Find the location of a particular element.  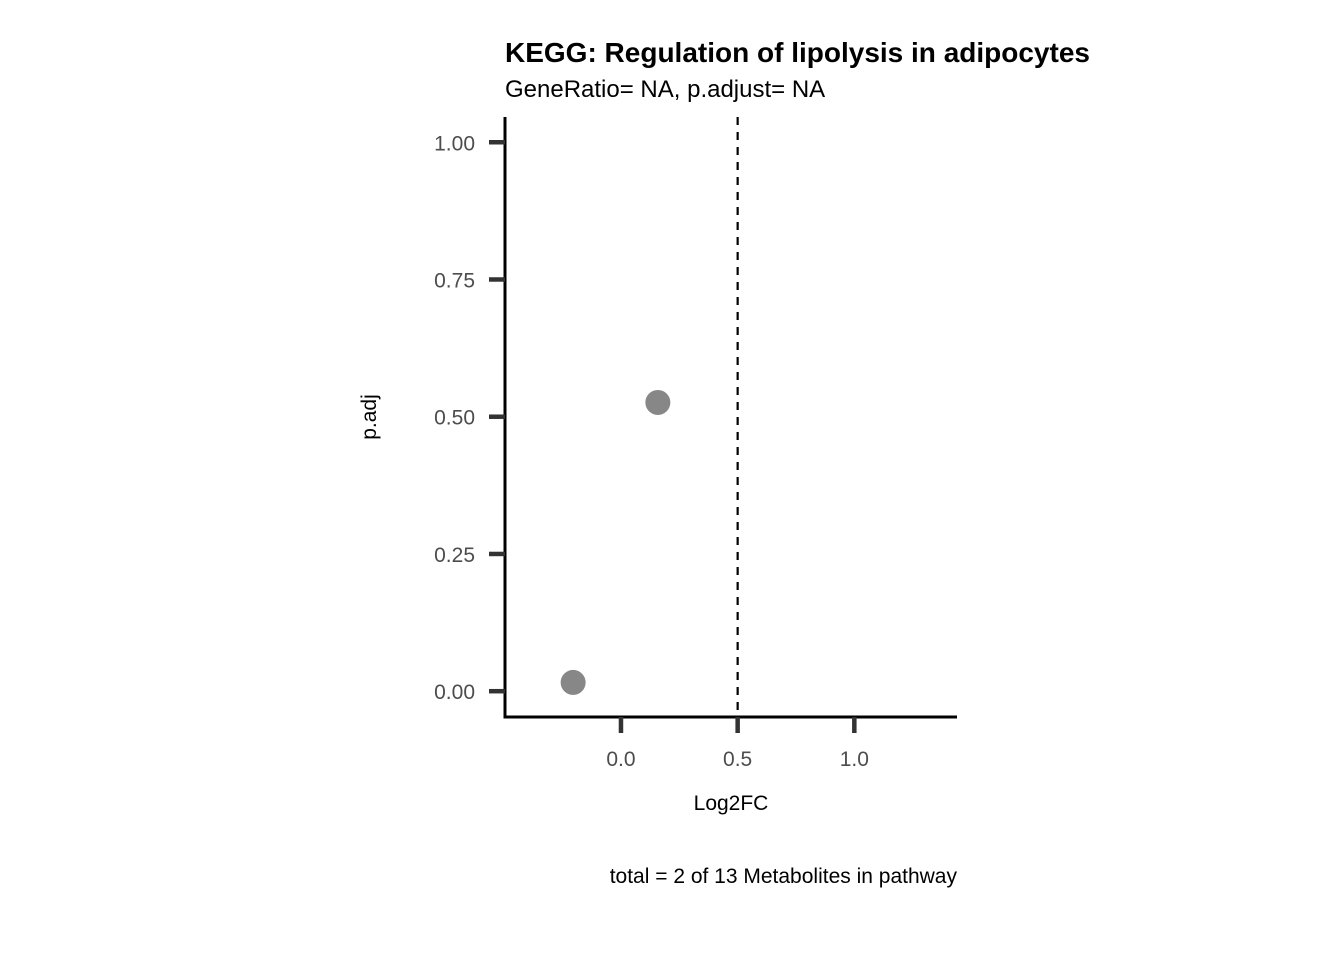

y-tick-label: 0.75 is located at coordinates (454, 280).